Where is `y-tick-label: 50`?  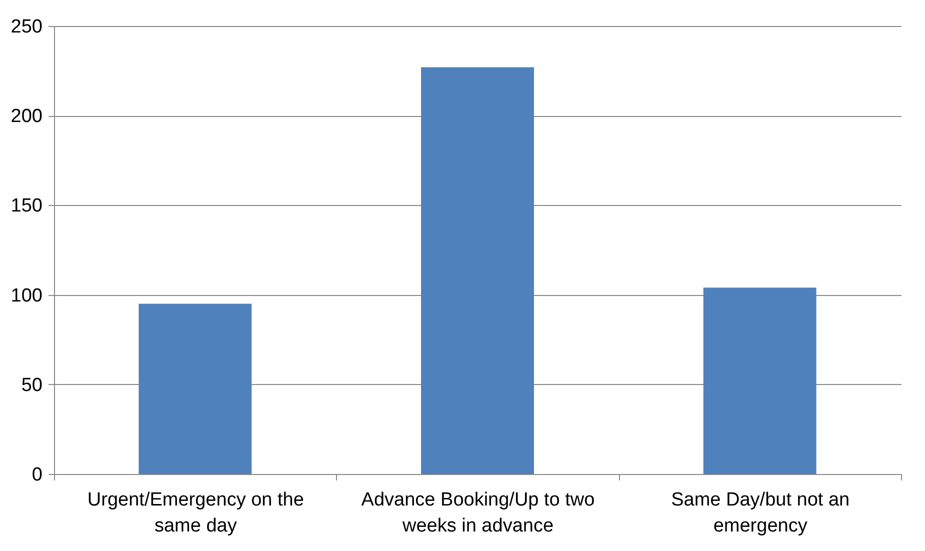
y-tick-label: 50 is located at coordinates (31, 385).